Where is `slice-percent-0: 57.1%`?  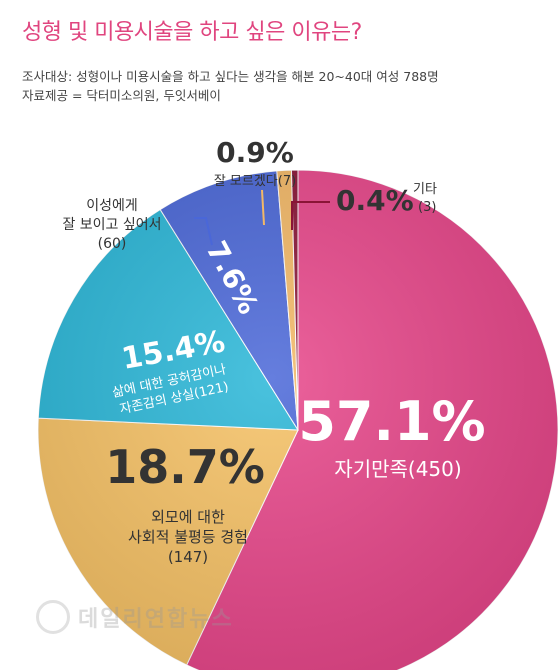 slice-percent-0: 57.1% is located at coordinates (391, 421).